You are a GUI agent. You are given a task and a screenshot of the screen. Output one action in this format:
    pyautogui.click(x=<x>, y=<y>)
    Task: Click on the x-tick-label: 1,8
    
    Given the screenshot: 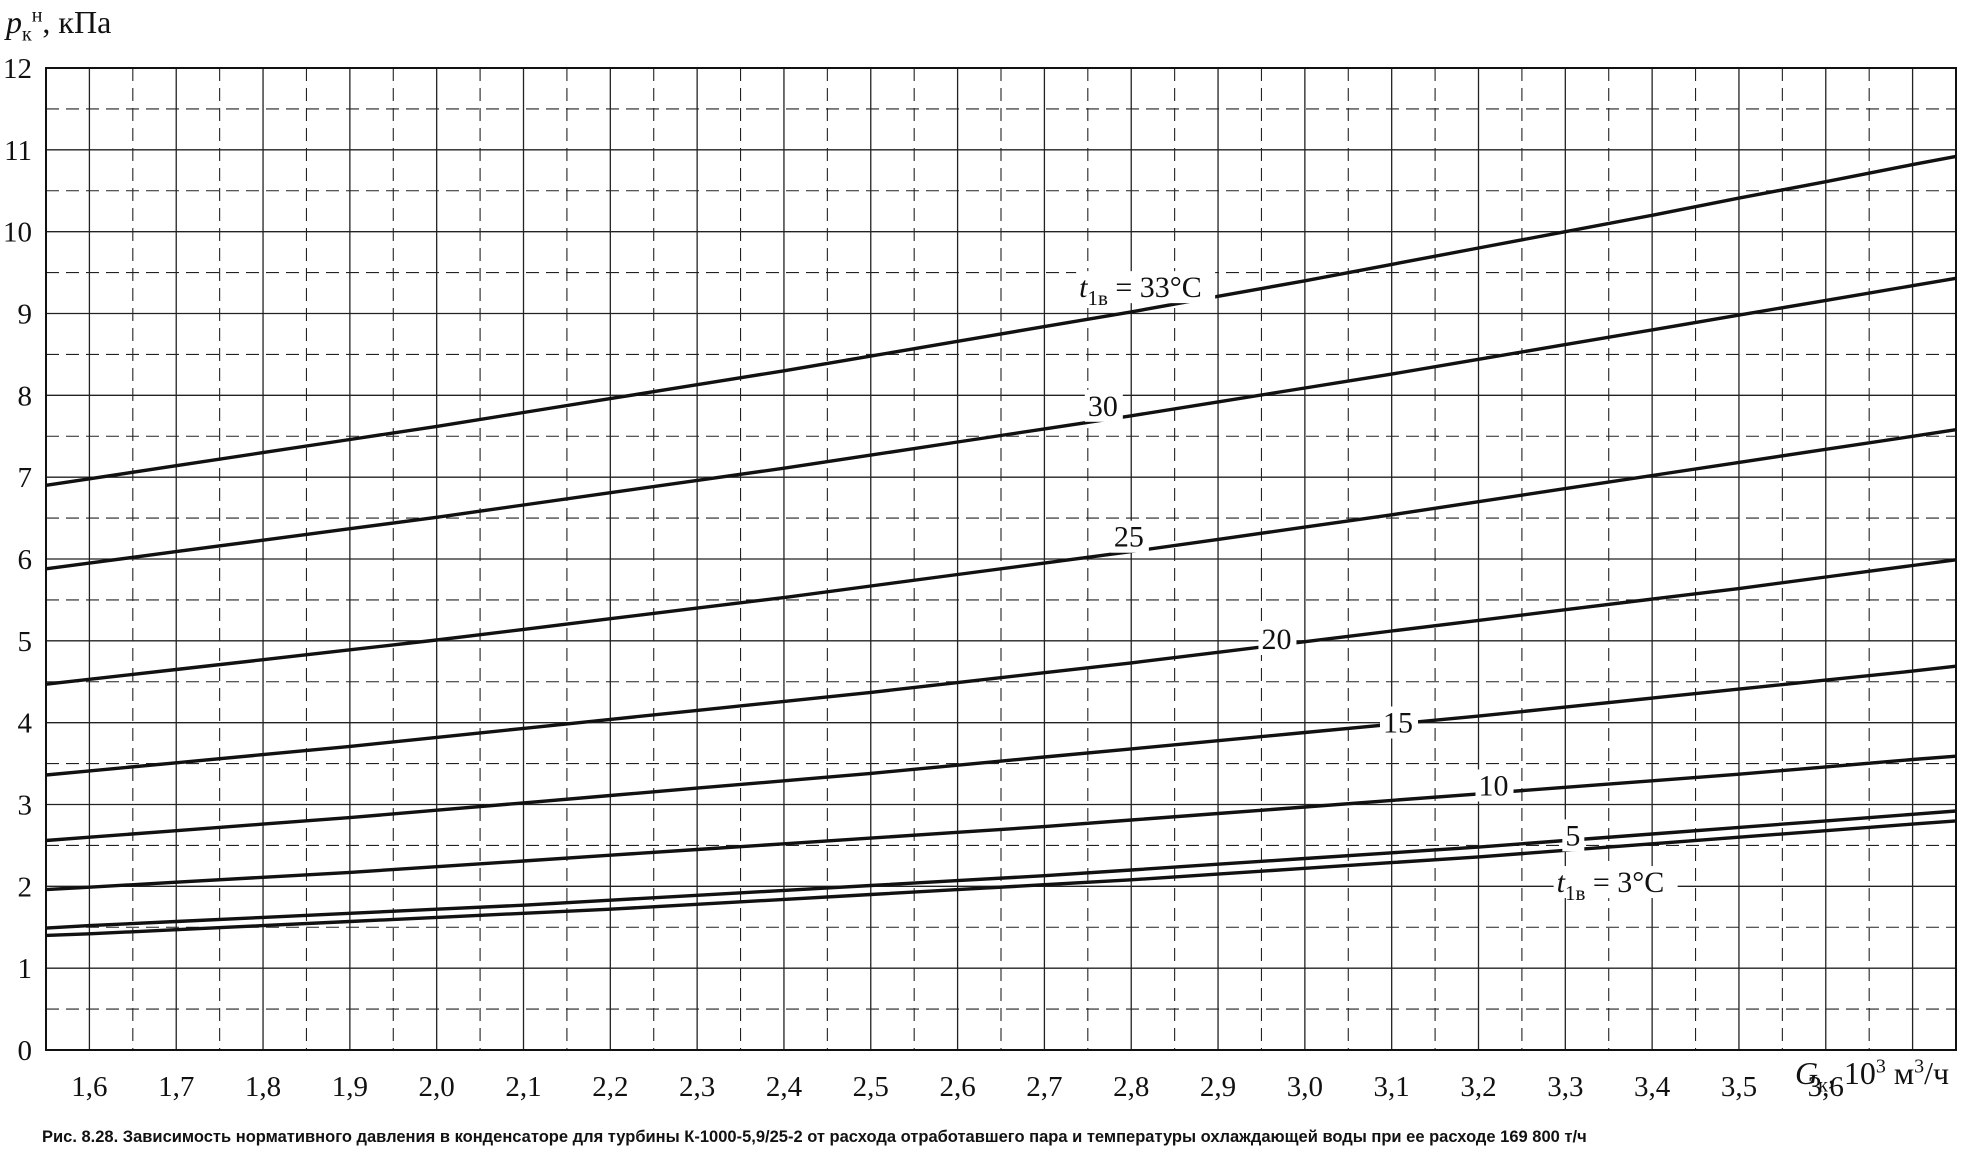 What is the action you would take?
    pyautogui.click(x=263, y=1087)
    